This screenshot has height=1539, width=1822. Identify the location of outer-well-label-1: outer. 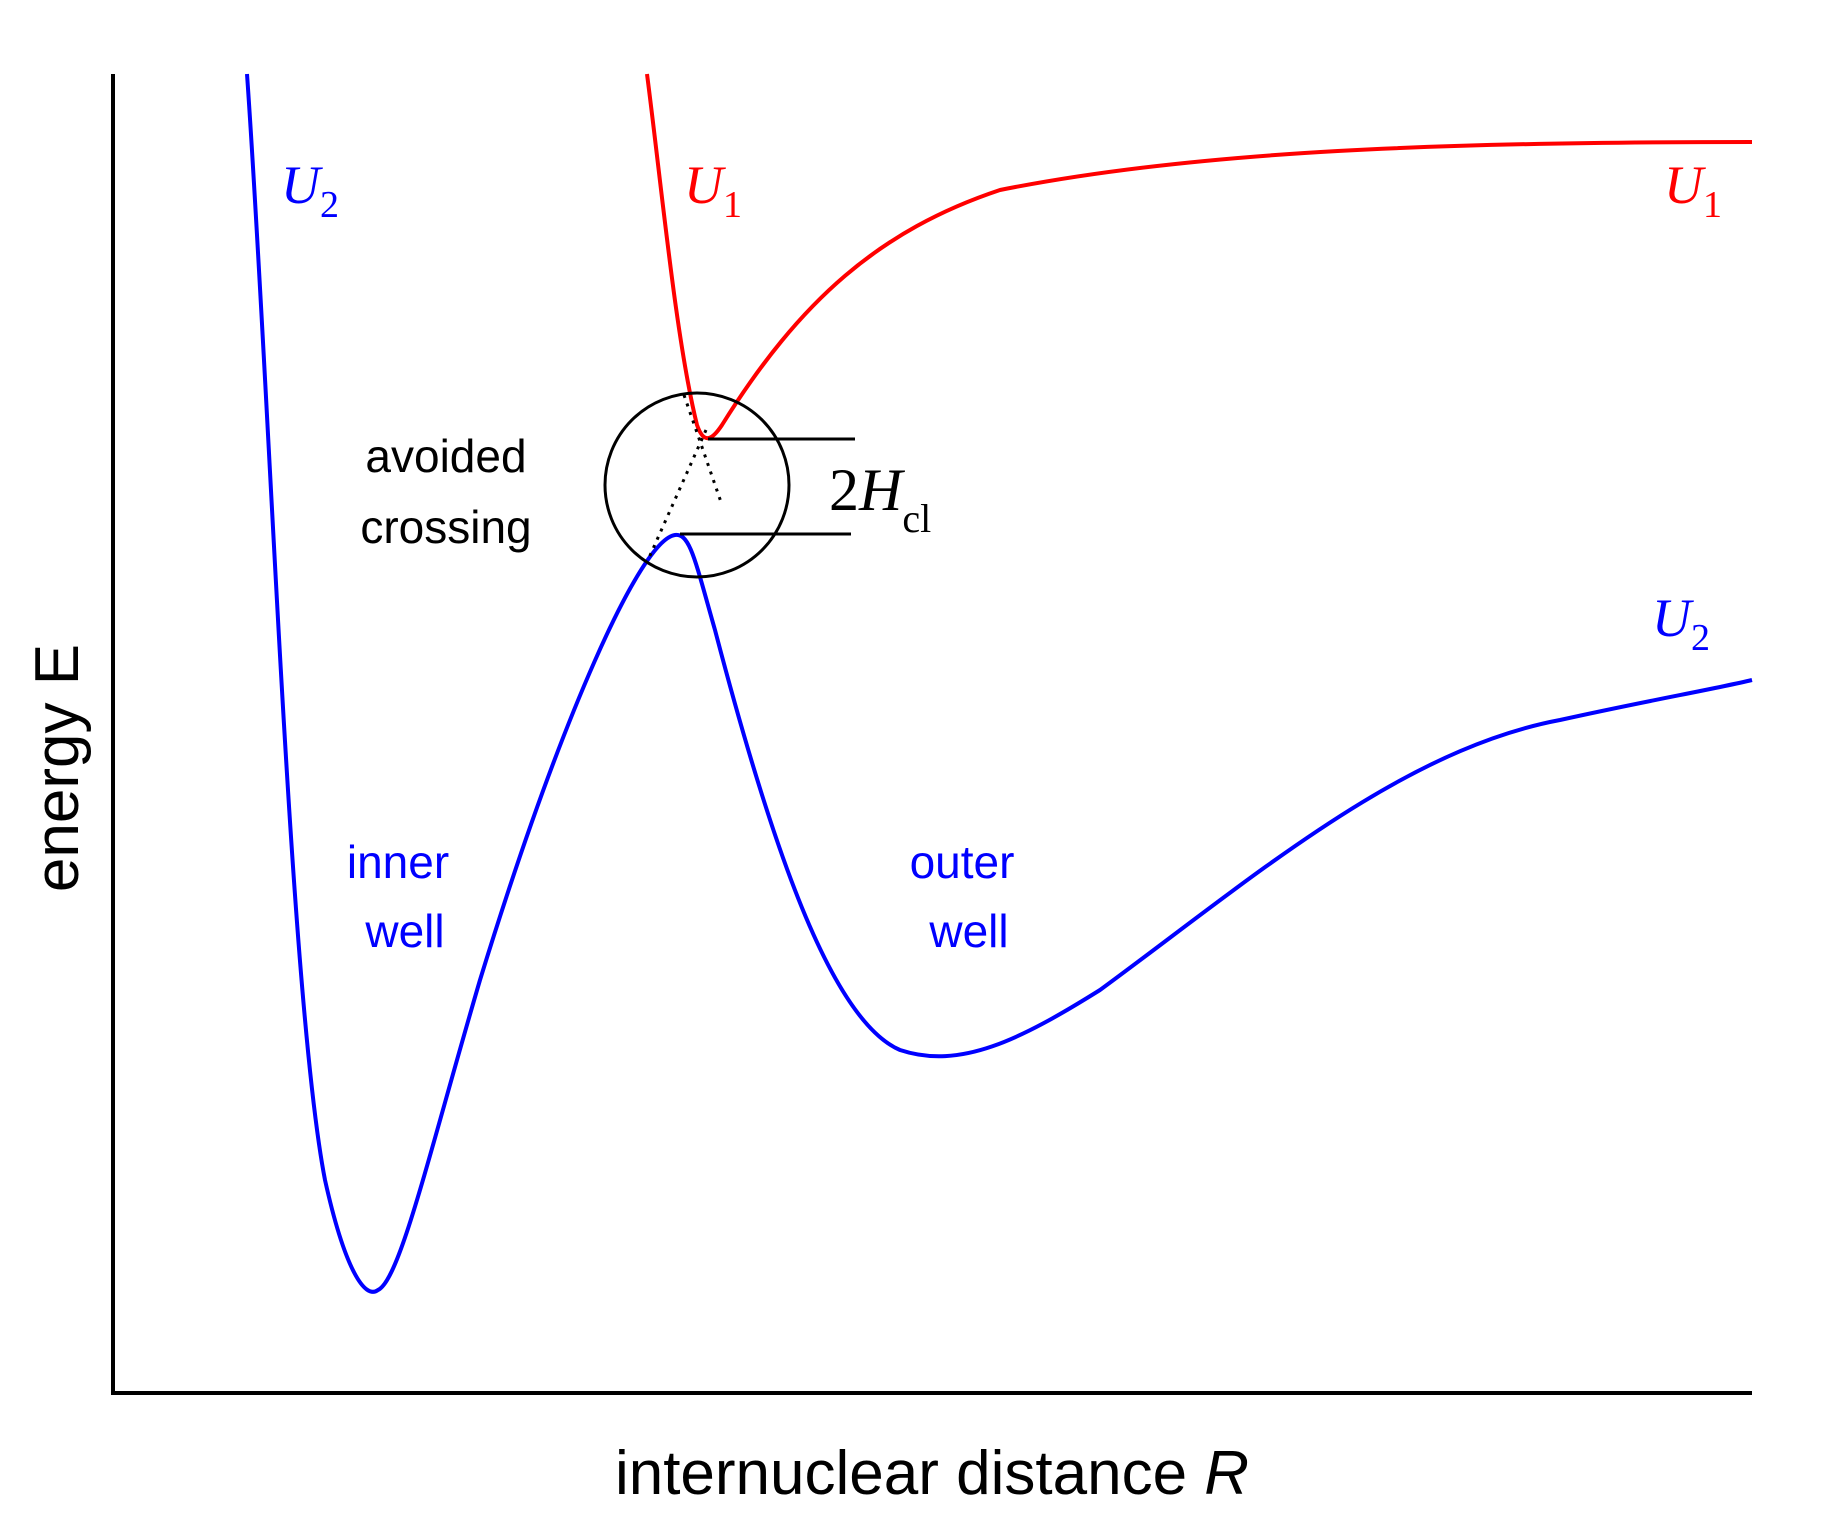
(962, 862).